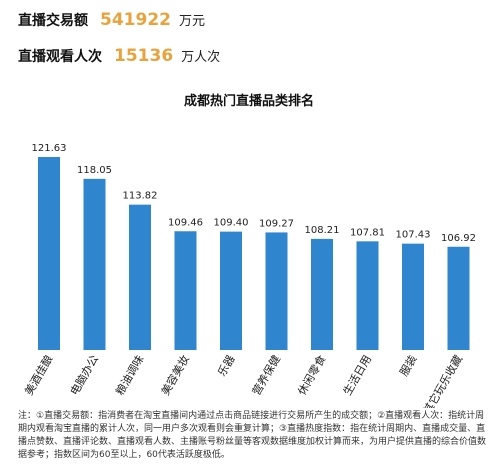 This screenshot has height=473, width=499. I want to click on stat-value: 15136, so click(144, 56).